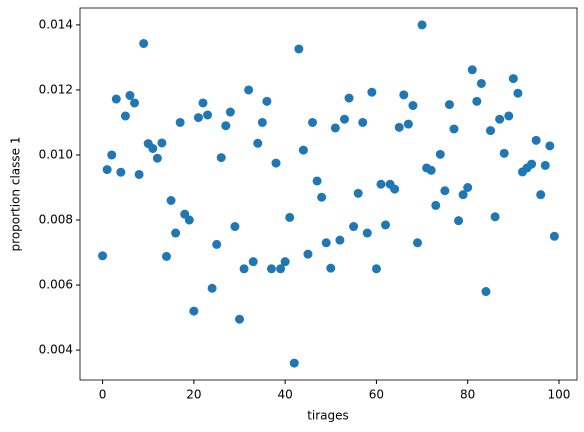 The height and width of the screenshot is (432, 584). Describe the element at coordinates (56, 220) in the screenshot. I see `y-tick-label: 0.008` at that location.